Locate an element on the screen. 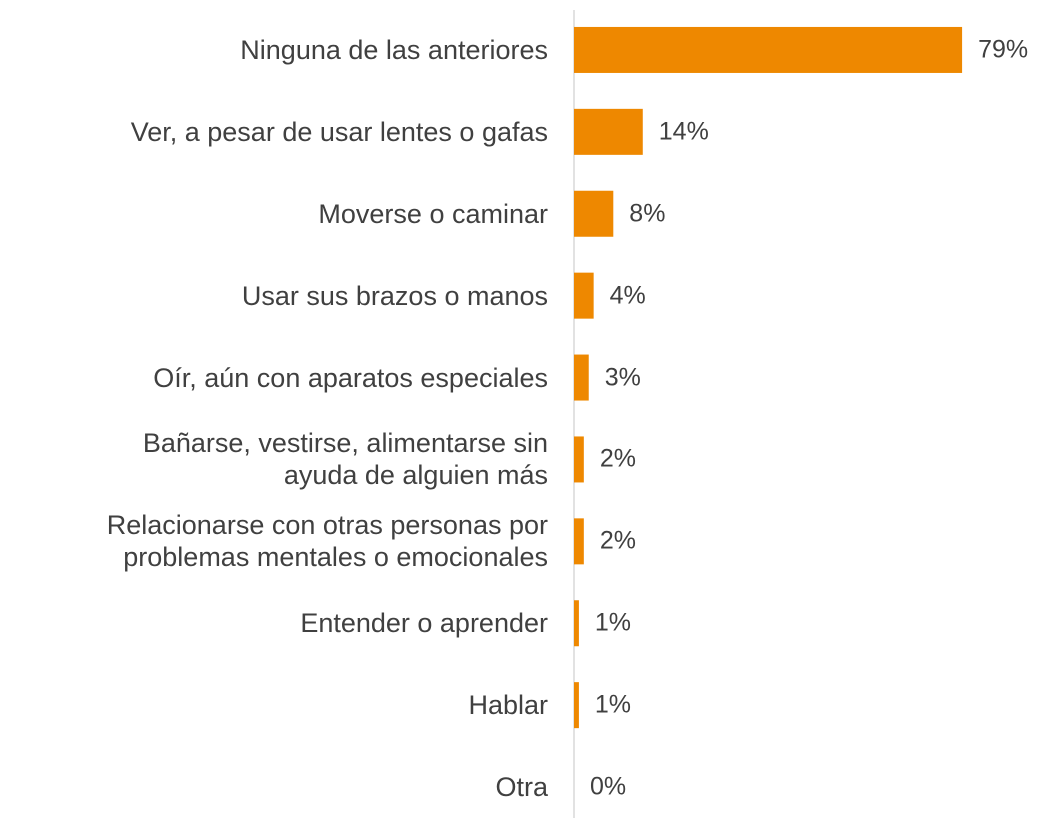 The width and height of the screenshot is (1063, 818). value-label: 0% is located at coordinates (608, 786).